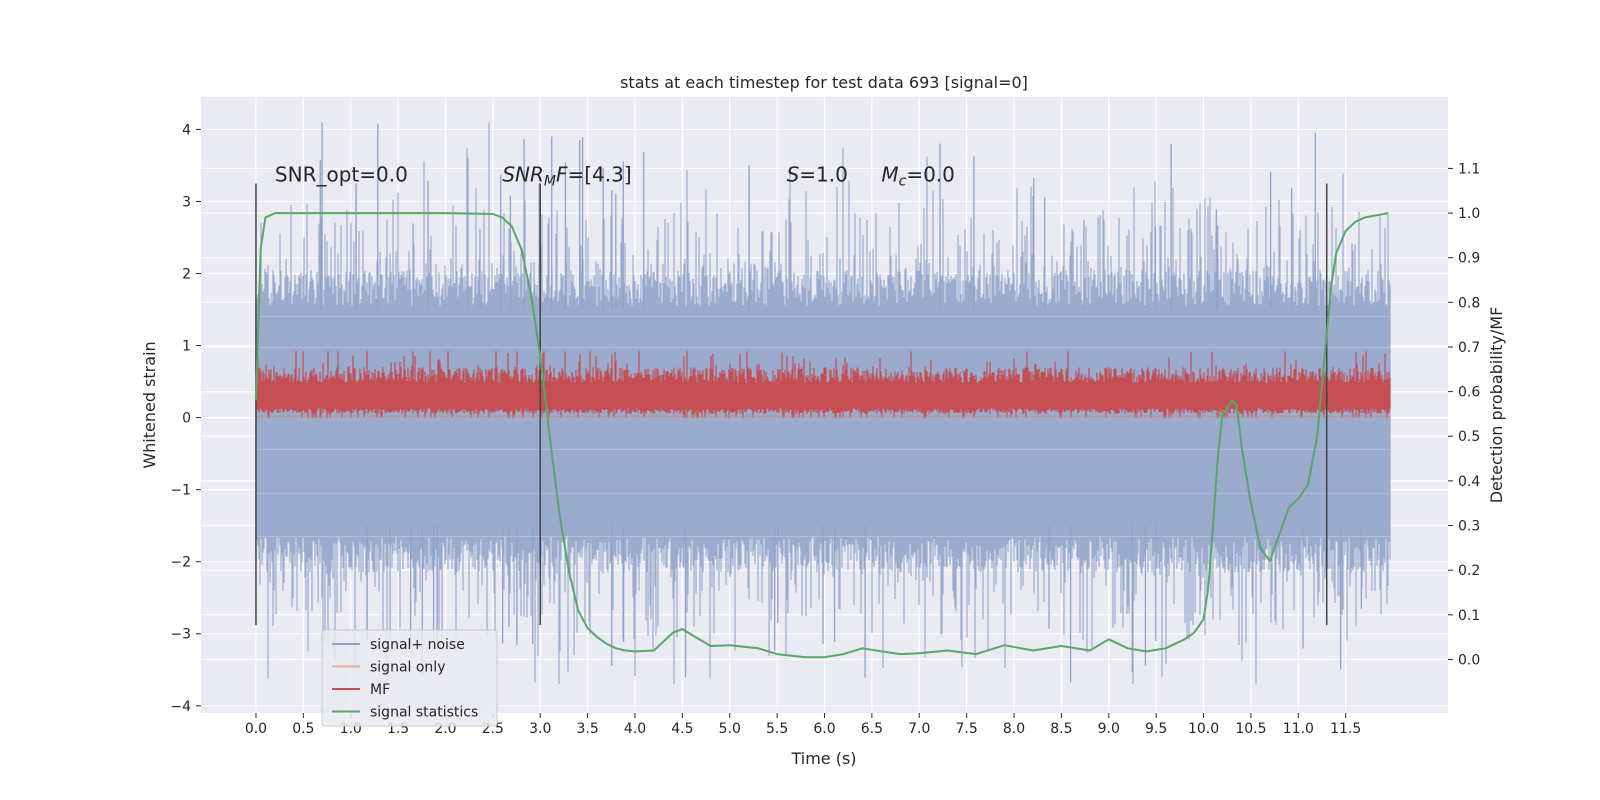 Image resolution: width=1600 pixels, height=800 pixels. Describe the element at coordinates (562, 174) in the screenshot. I see `annotation-part: F` at that location.